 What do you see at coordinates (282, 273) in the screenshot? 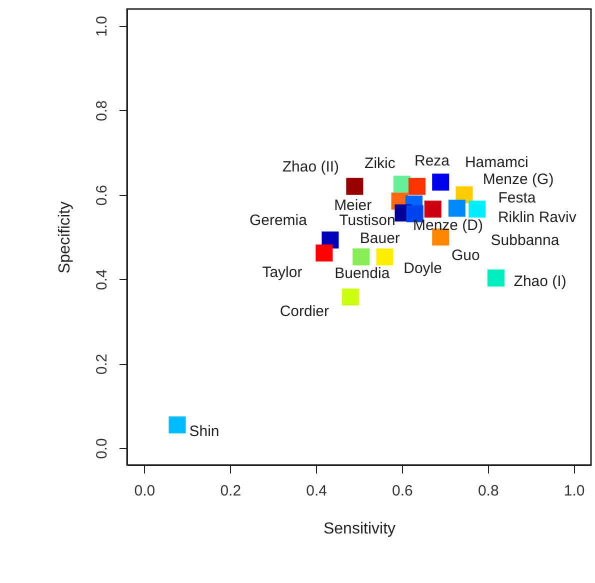
I see `annotation: Taylor` at bounding box center [282, 273].